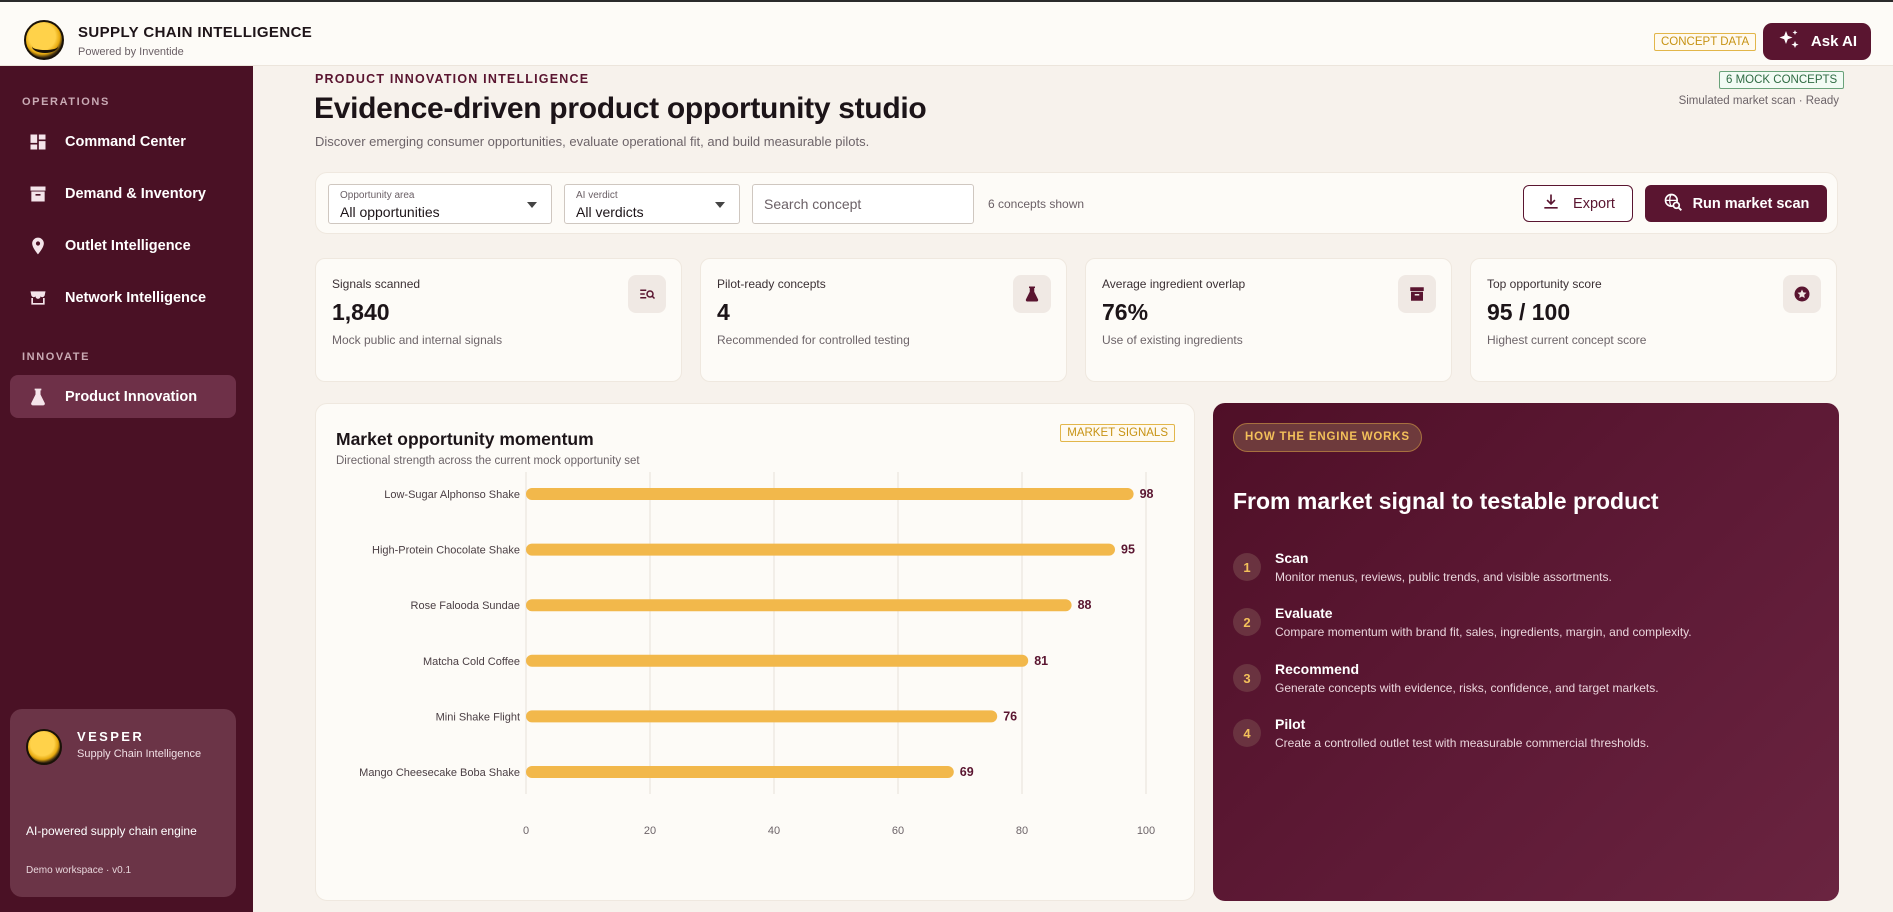  I want to click on x-tick-label: 80, so click(1022, 831).